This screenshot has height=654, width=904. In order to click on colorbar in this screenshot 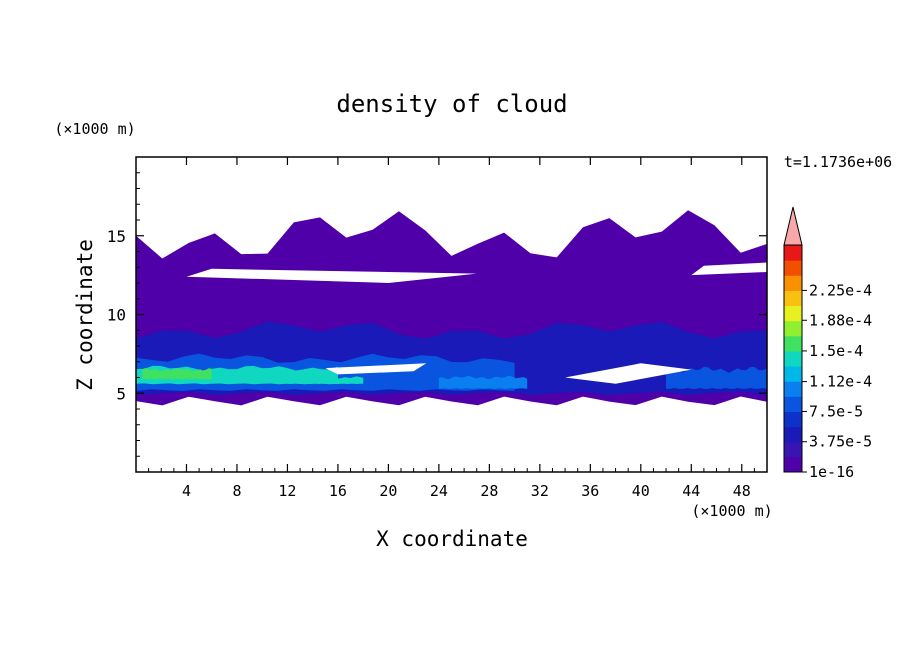, I will do `click(793, 339)`.